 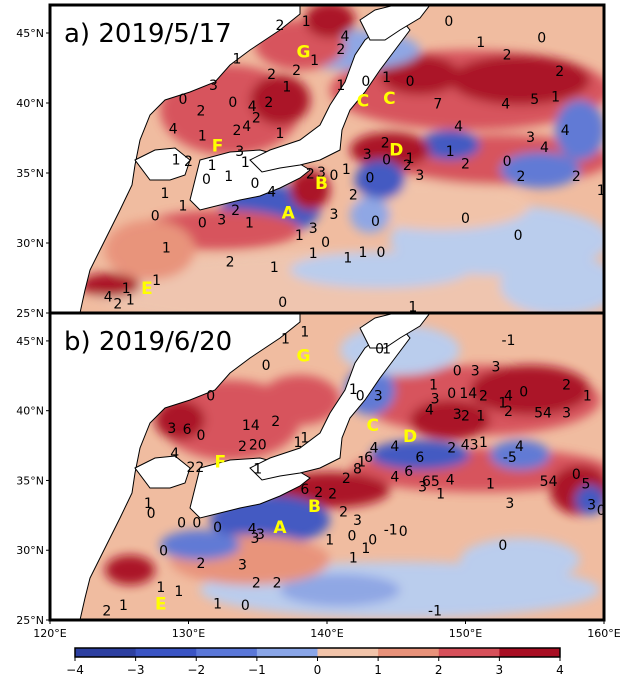 I want to click on lon-tick-label: 160°E, so click(x=603, y=633).